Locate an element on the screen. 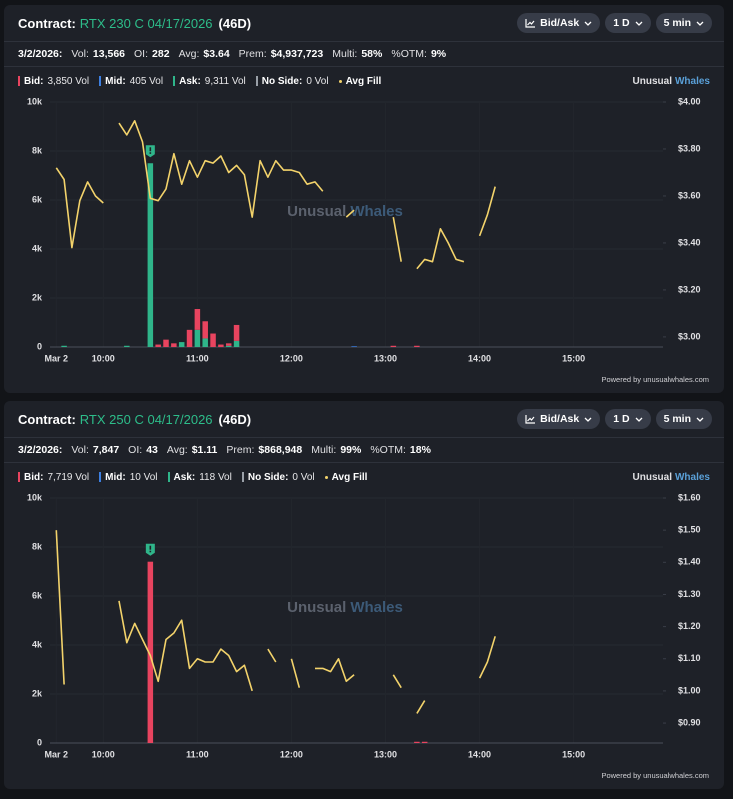  legend-item: Ask: 9,311 Vol is located at coordinates (209, 81).